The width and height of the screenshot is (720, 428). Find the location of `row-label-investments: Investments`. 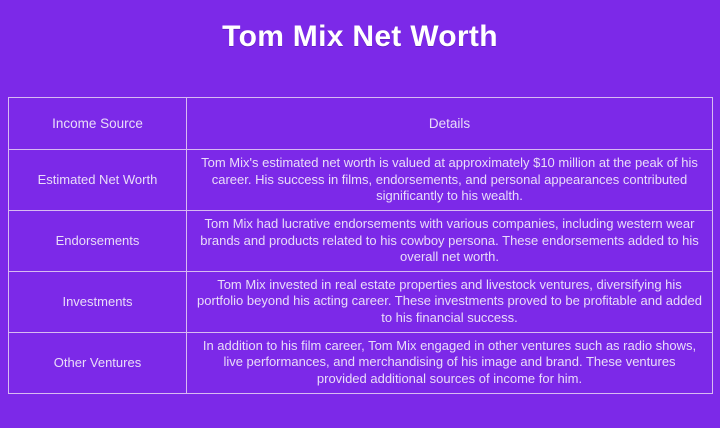

row-label-investments: Investments is located at coordinates (97, 301).